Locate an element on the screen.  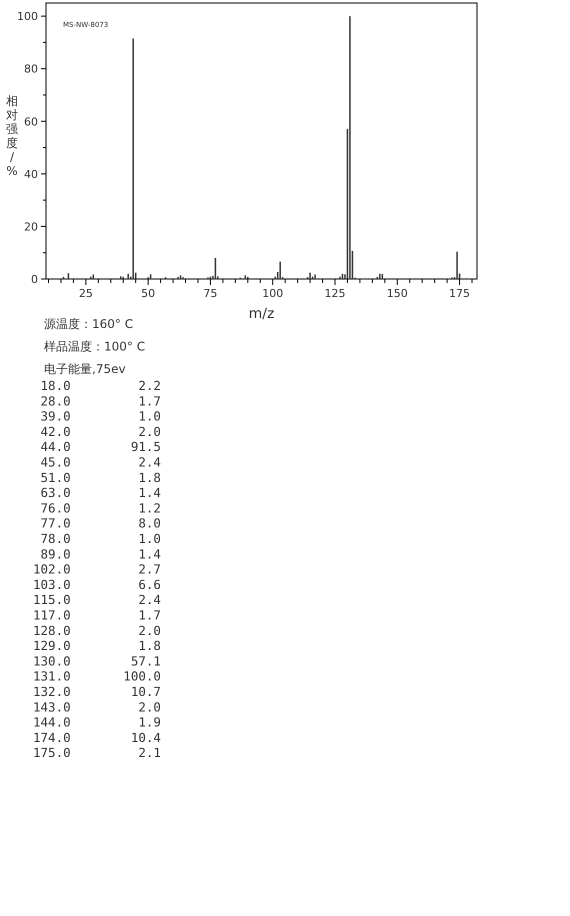
text: 129.0 1.8 is located at coordinates (97, 646).